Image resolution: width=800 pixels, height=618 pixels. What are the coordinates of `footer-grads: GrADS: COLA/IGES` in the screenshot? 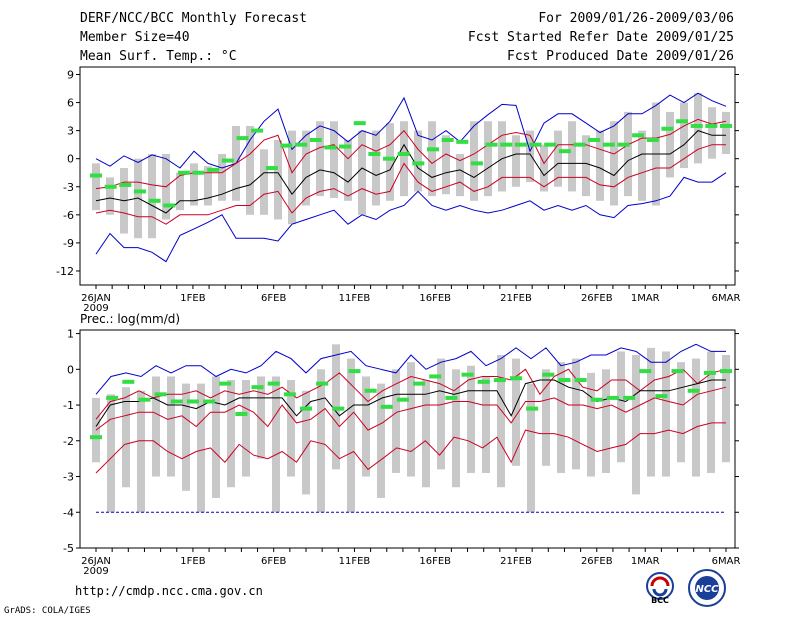 It's located at (47, 611).